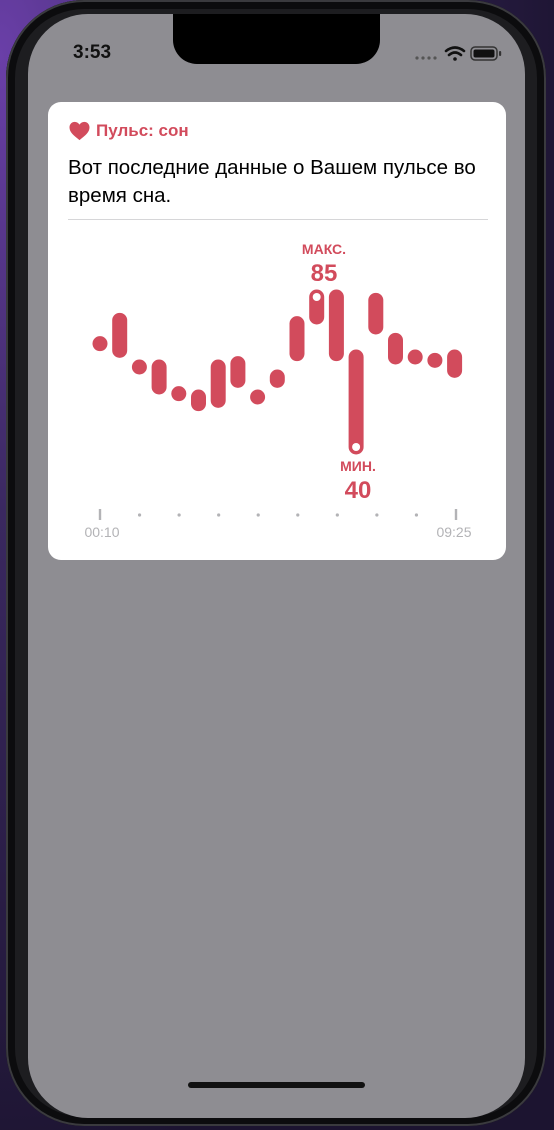  I want to click on notch, so click(276, 39).